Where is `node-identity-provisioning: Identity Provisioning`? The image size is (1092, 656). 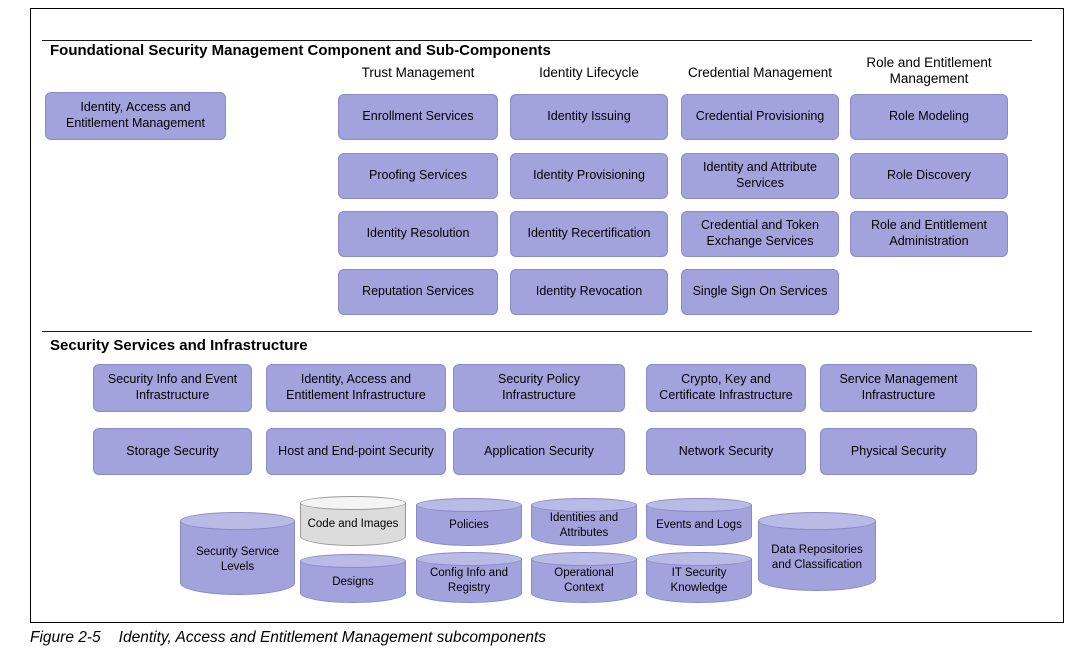 node-identity-provisioning: Identity Provisioning is located at coordinates (589, 176).